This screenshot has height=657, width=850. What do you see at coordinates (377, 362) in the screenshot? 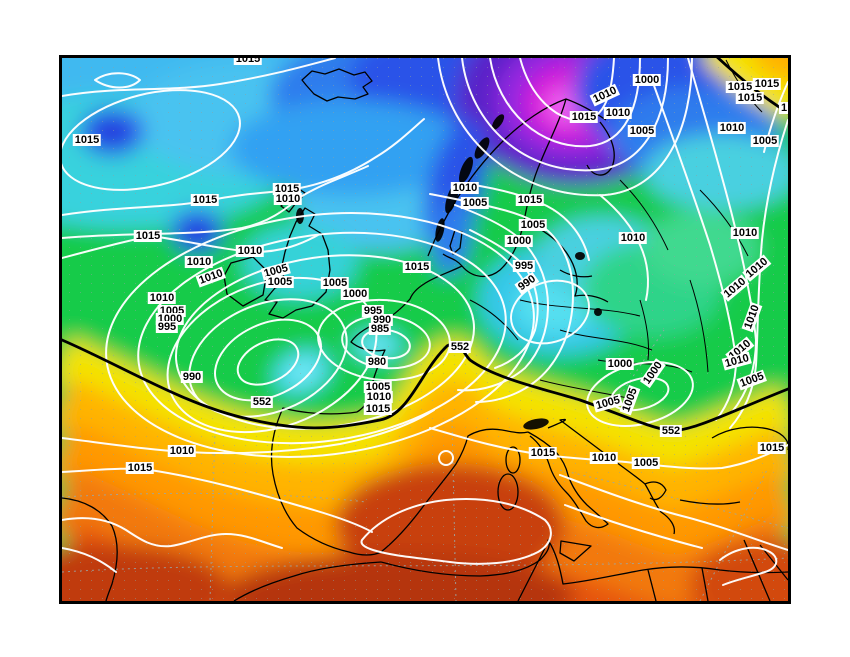
I see `isobar-label: 980` at bounding box center [377, 362].